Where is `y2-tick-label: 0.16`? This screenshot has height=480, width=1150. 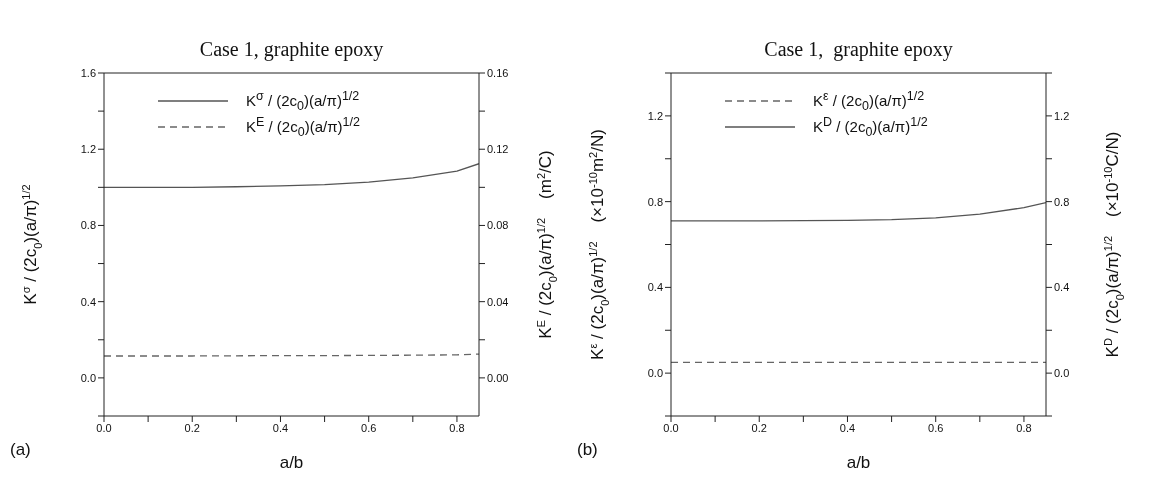 y2-tick-label: 0.16 is located at coordinates (498, 72).